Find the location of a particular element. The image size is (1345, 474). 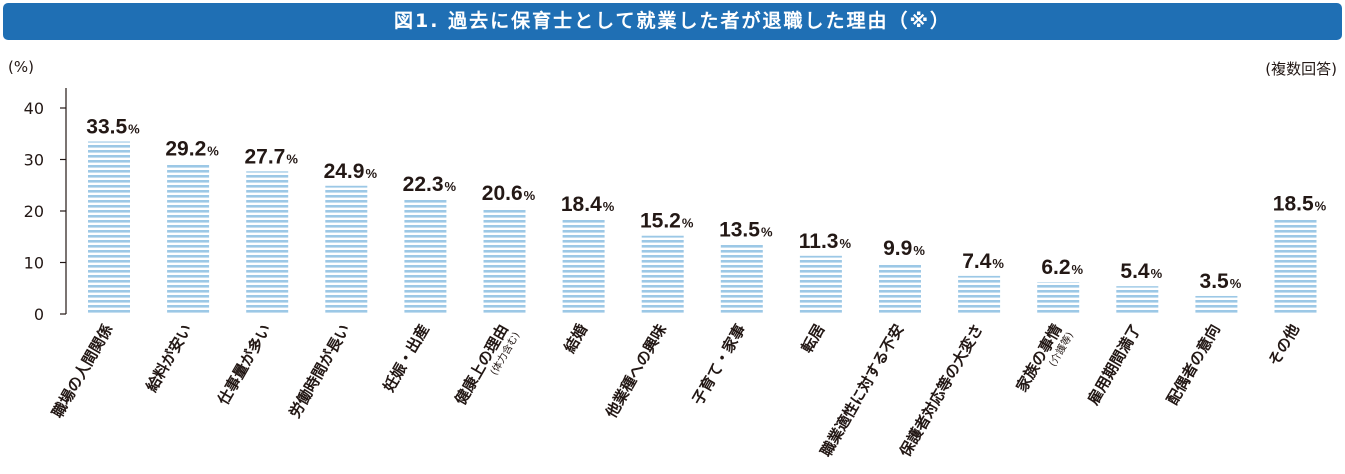

data-label: 18.5% is located at coordinates (1300, 204).